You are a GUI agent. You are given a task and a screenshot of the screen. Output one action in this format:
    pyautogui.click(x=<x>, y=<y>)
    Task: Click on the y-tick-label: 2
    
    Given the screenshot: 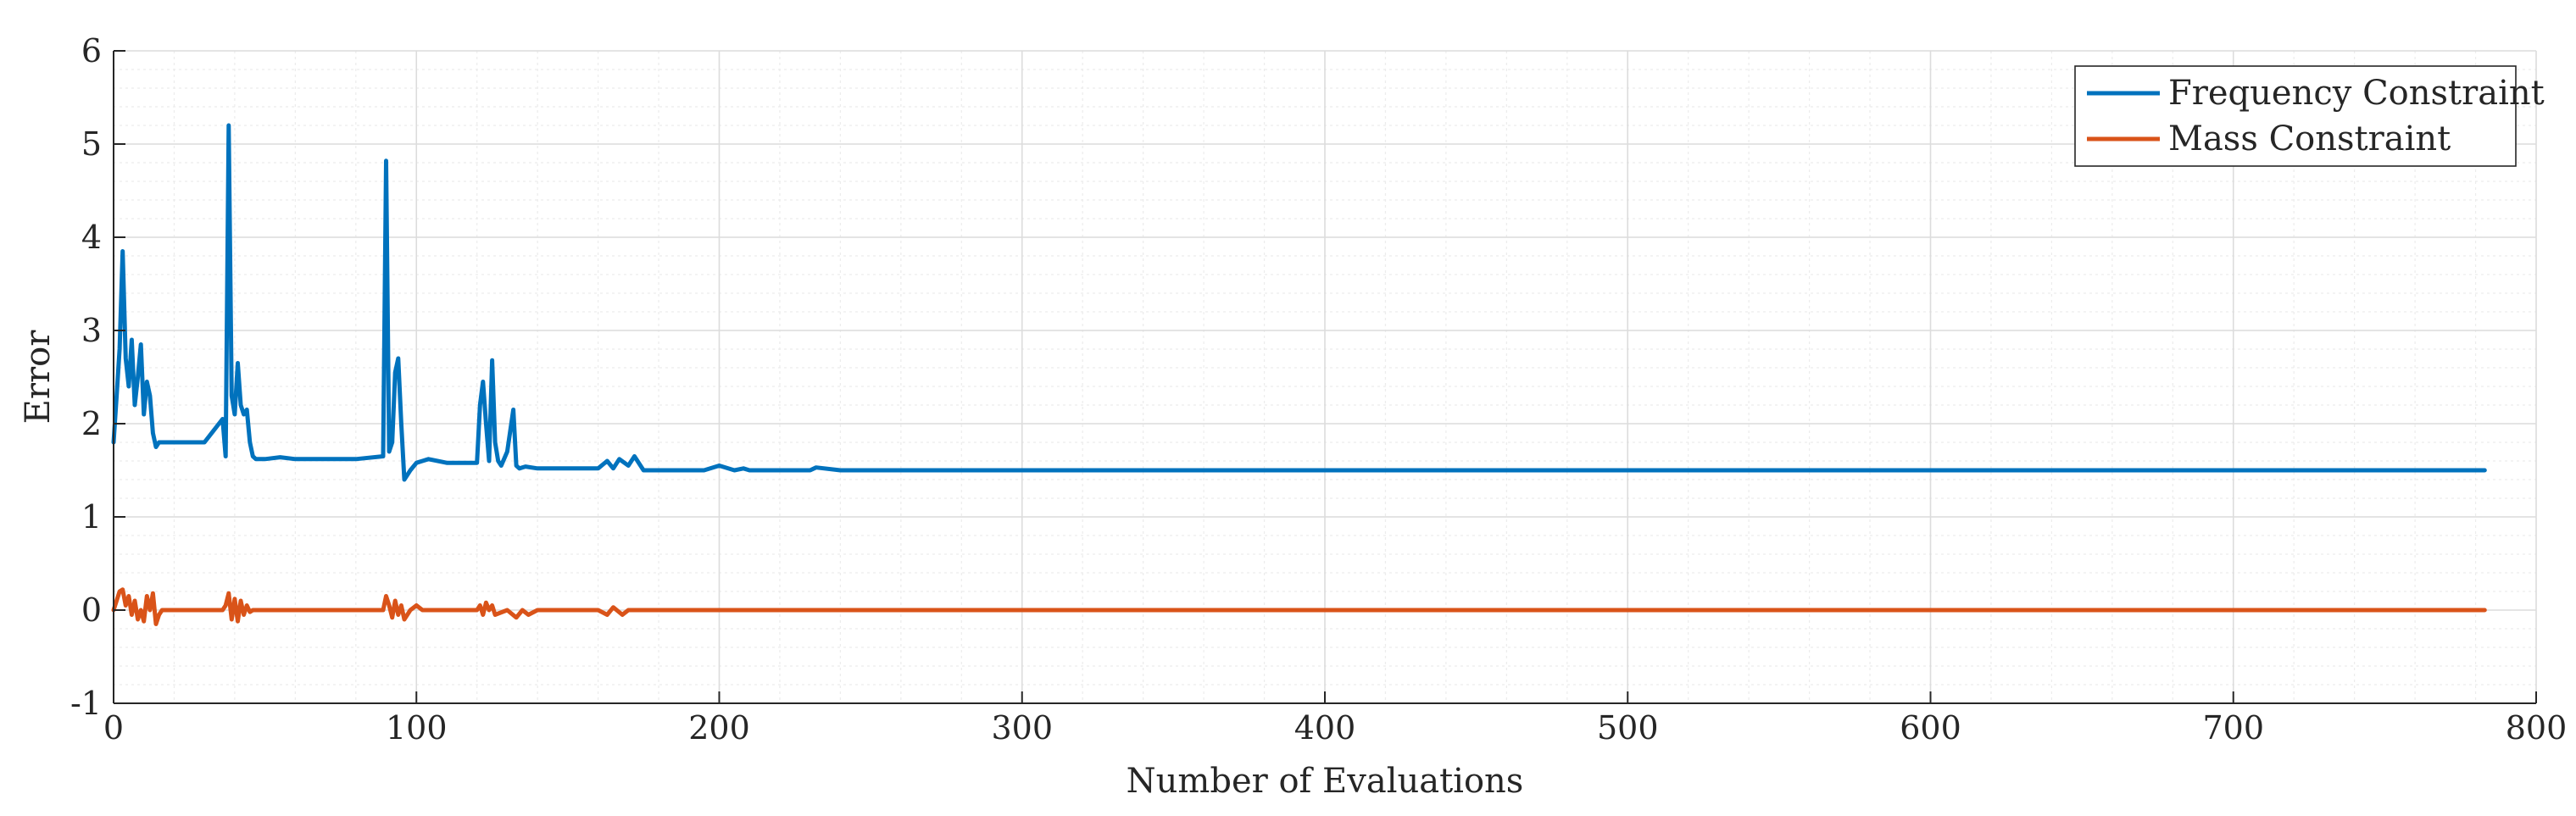 What is the action you would take?
    pyautogui.click(x=91, y=423)
    